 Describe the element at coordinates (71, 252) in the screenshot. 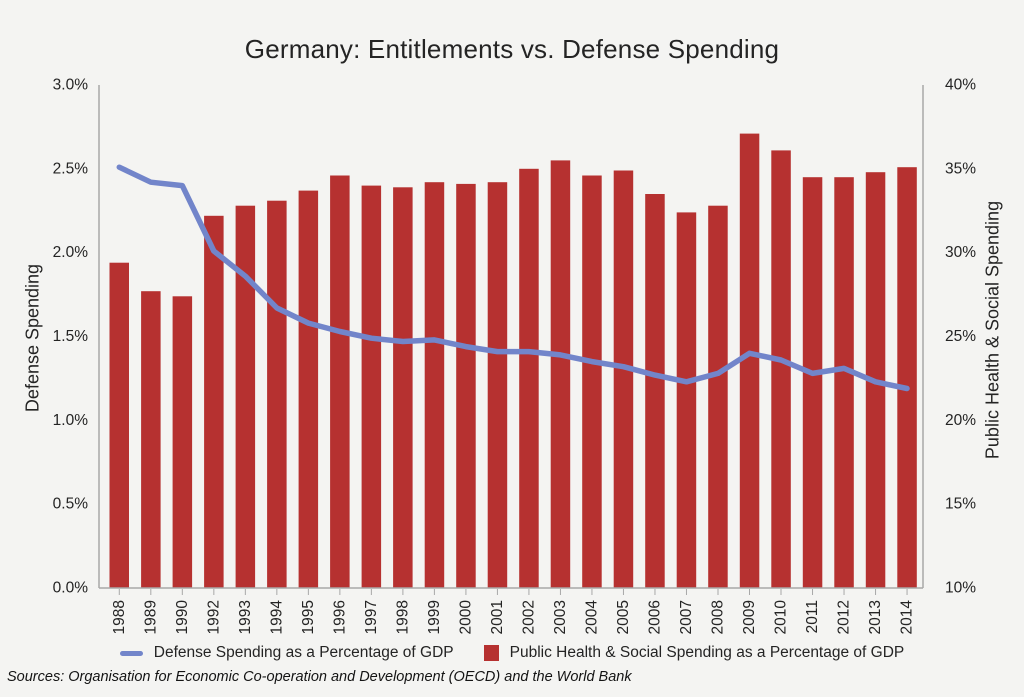

I see `left-axis-tick-label: 2.0%` at that location.